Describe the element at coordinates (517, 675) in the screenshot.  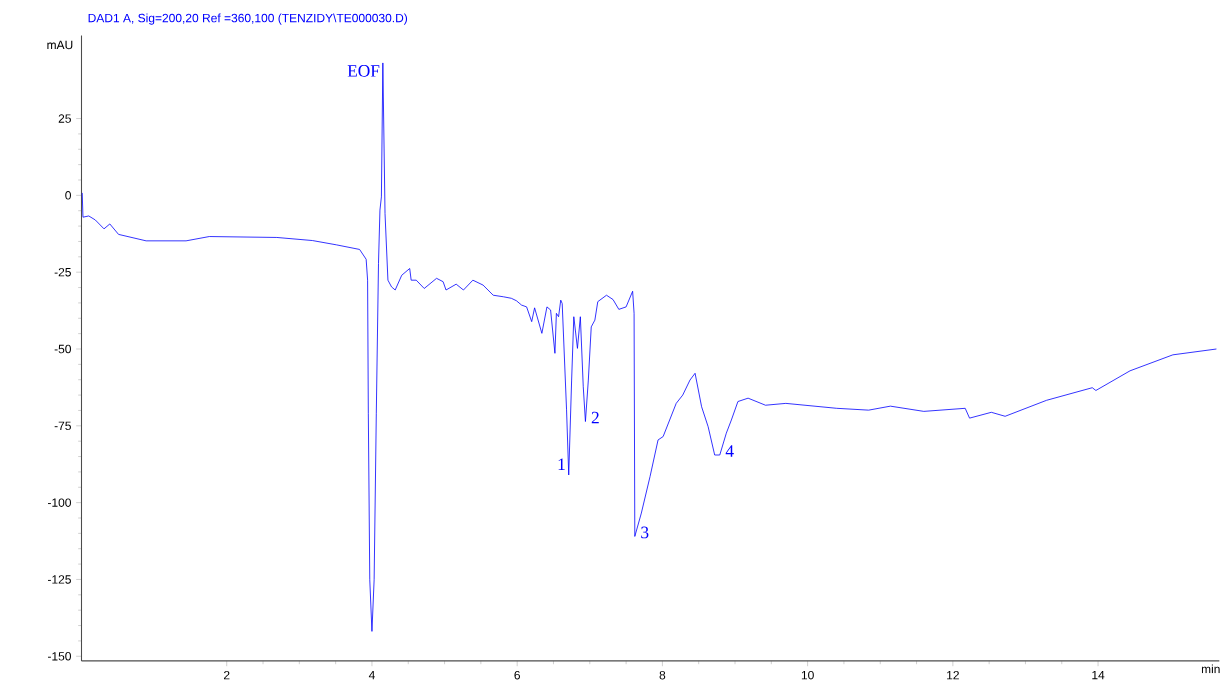
I see `x-tick-label: 6` at that location.